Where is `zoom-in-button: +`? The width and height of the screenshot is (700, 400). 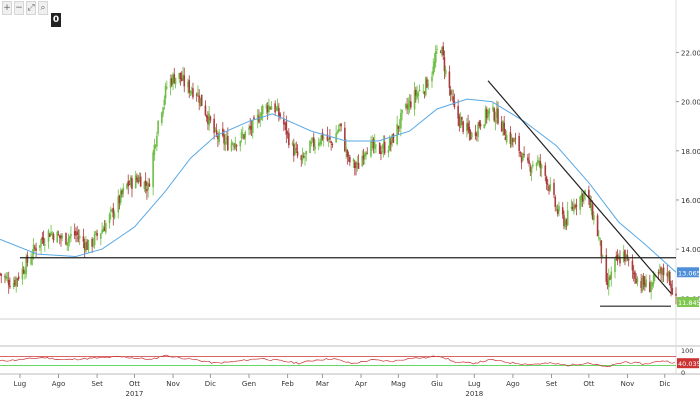
zoom-in-button: + is located at coordinates (7, 8).